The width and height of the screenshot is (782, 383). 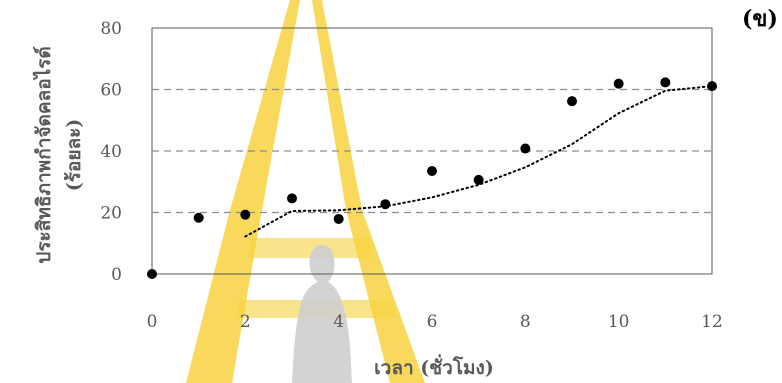 I want to click on y-axis-title: ประสิทธิภาพกำจัดคลอไรด์, so click(x=43, y=154).